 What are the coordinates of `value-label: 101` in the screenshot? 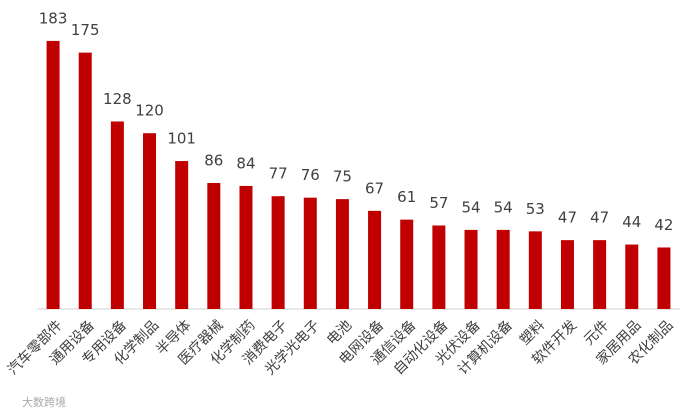 It's located at (181, 139).